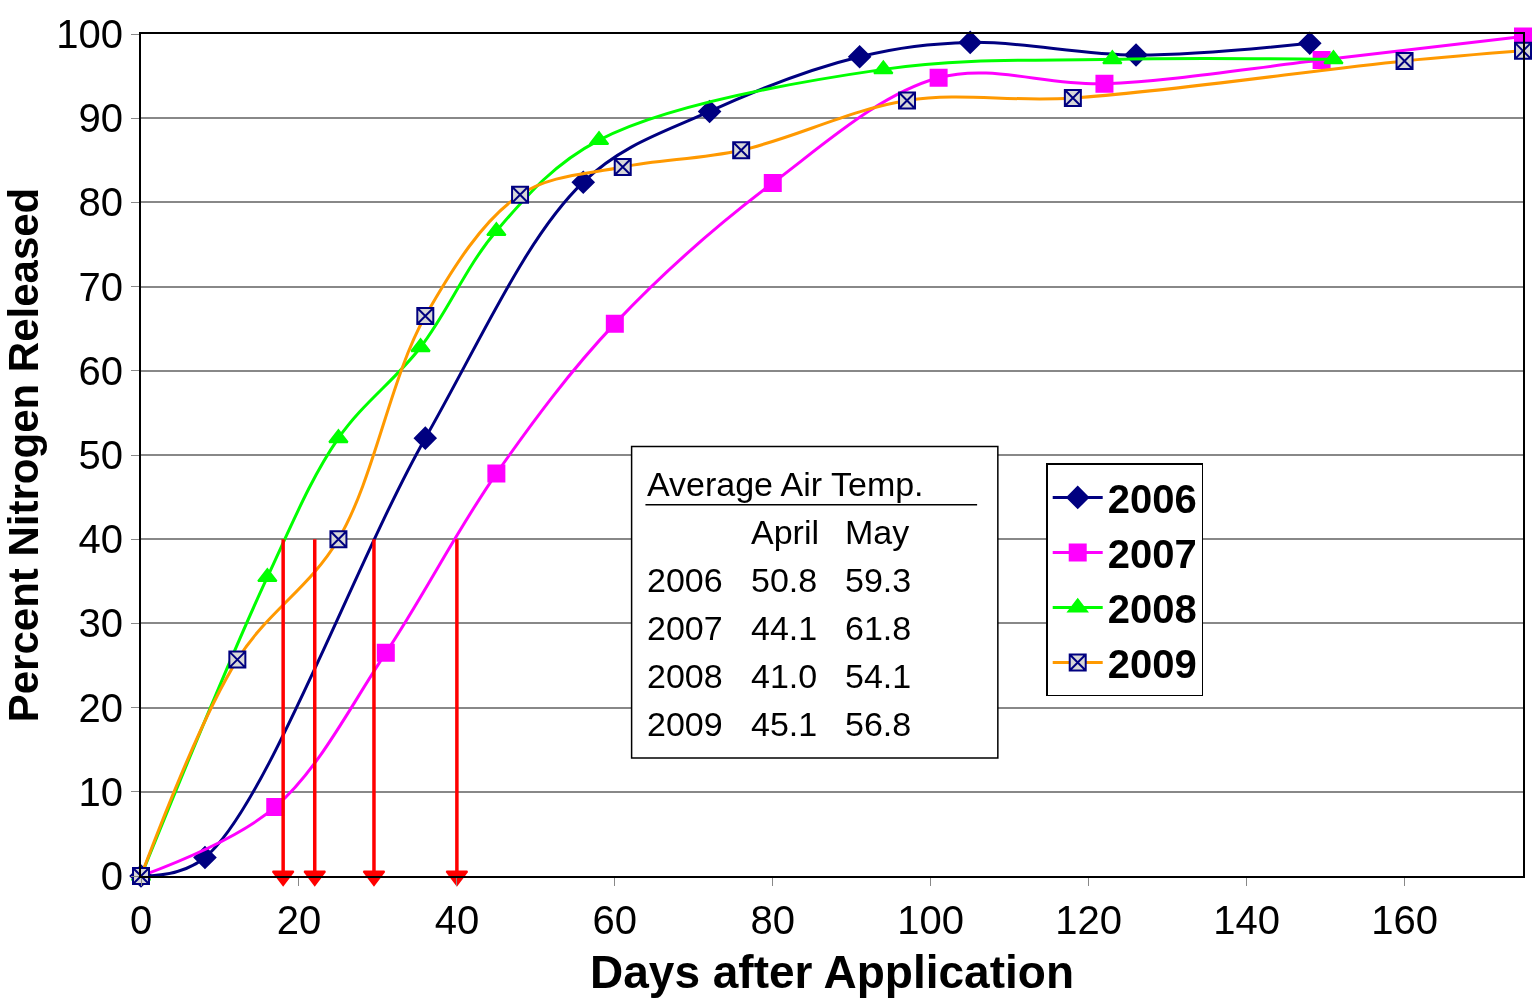 The image size is (1537, 1006). Describe the element at coordinates (23, 455) in the screenshot. I see `y-axis-title: Percent Nitrogen Released` at that location.